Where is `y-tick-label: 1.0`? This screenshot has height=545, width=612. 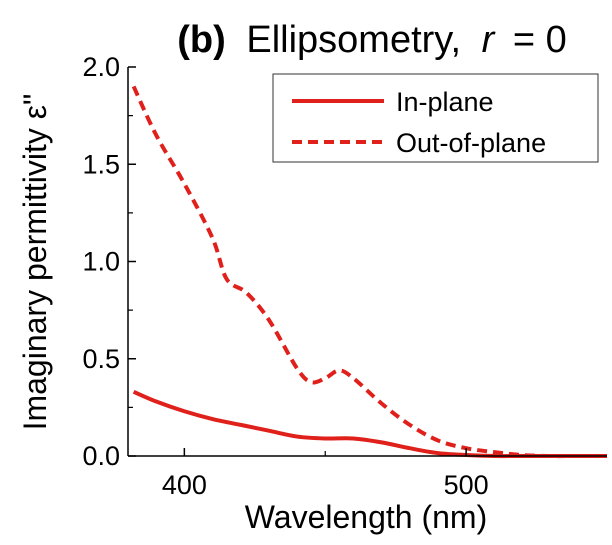
y-tick-label: 1.0 is located at coordinates (101, 262).